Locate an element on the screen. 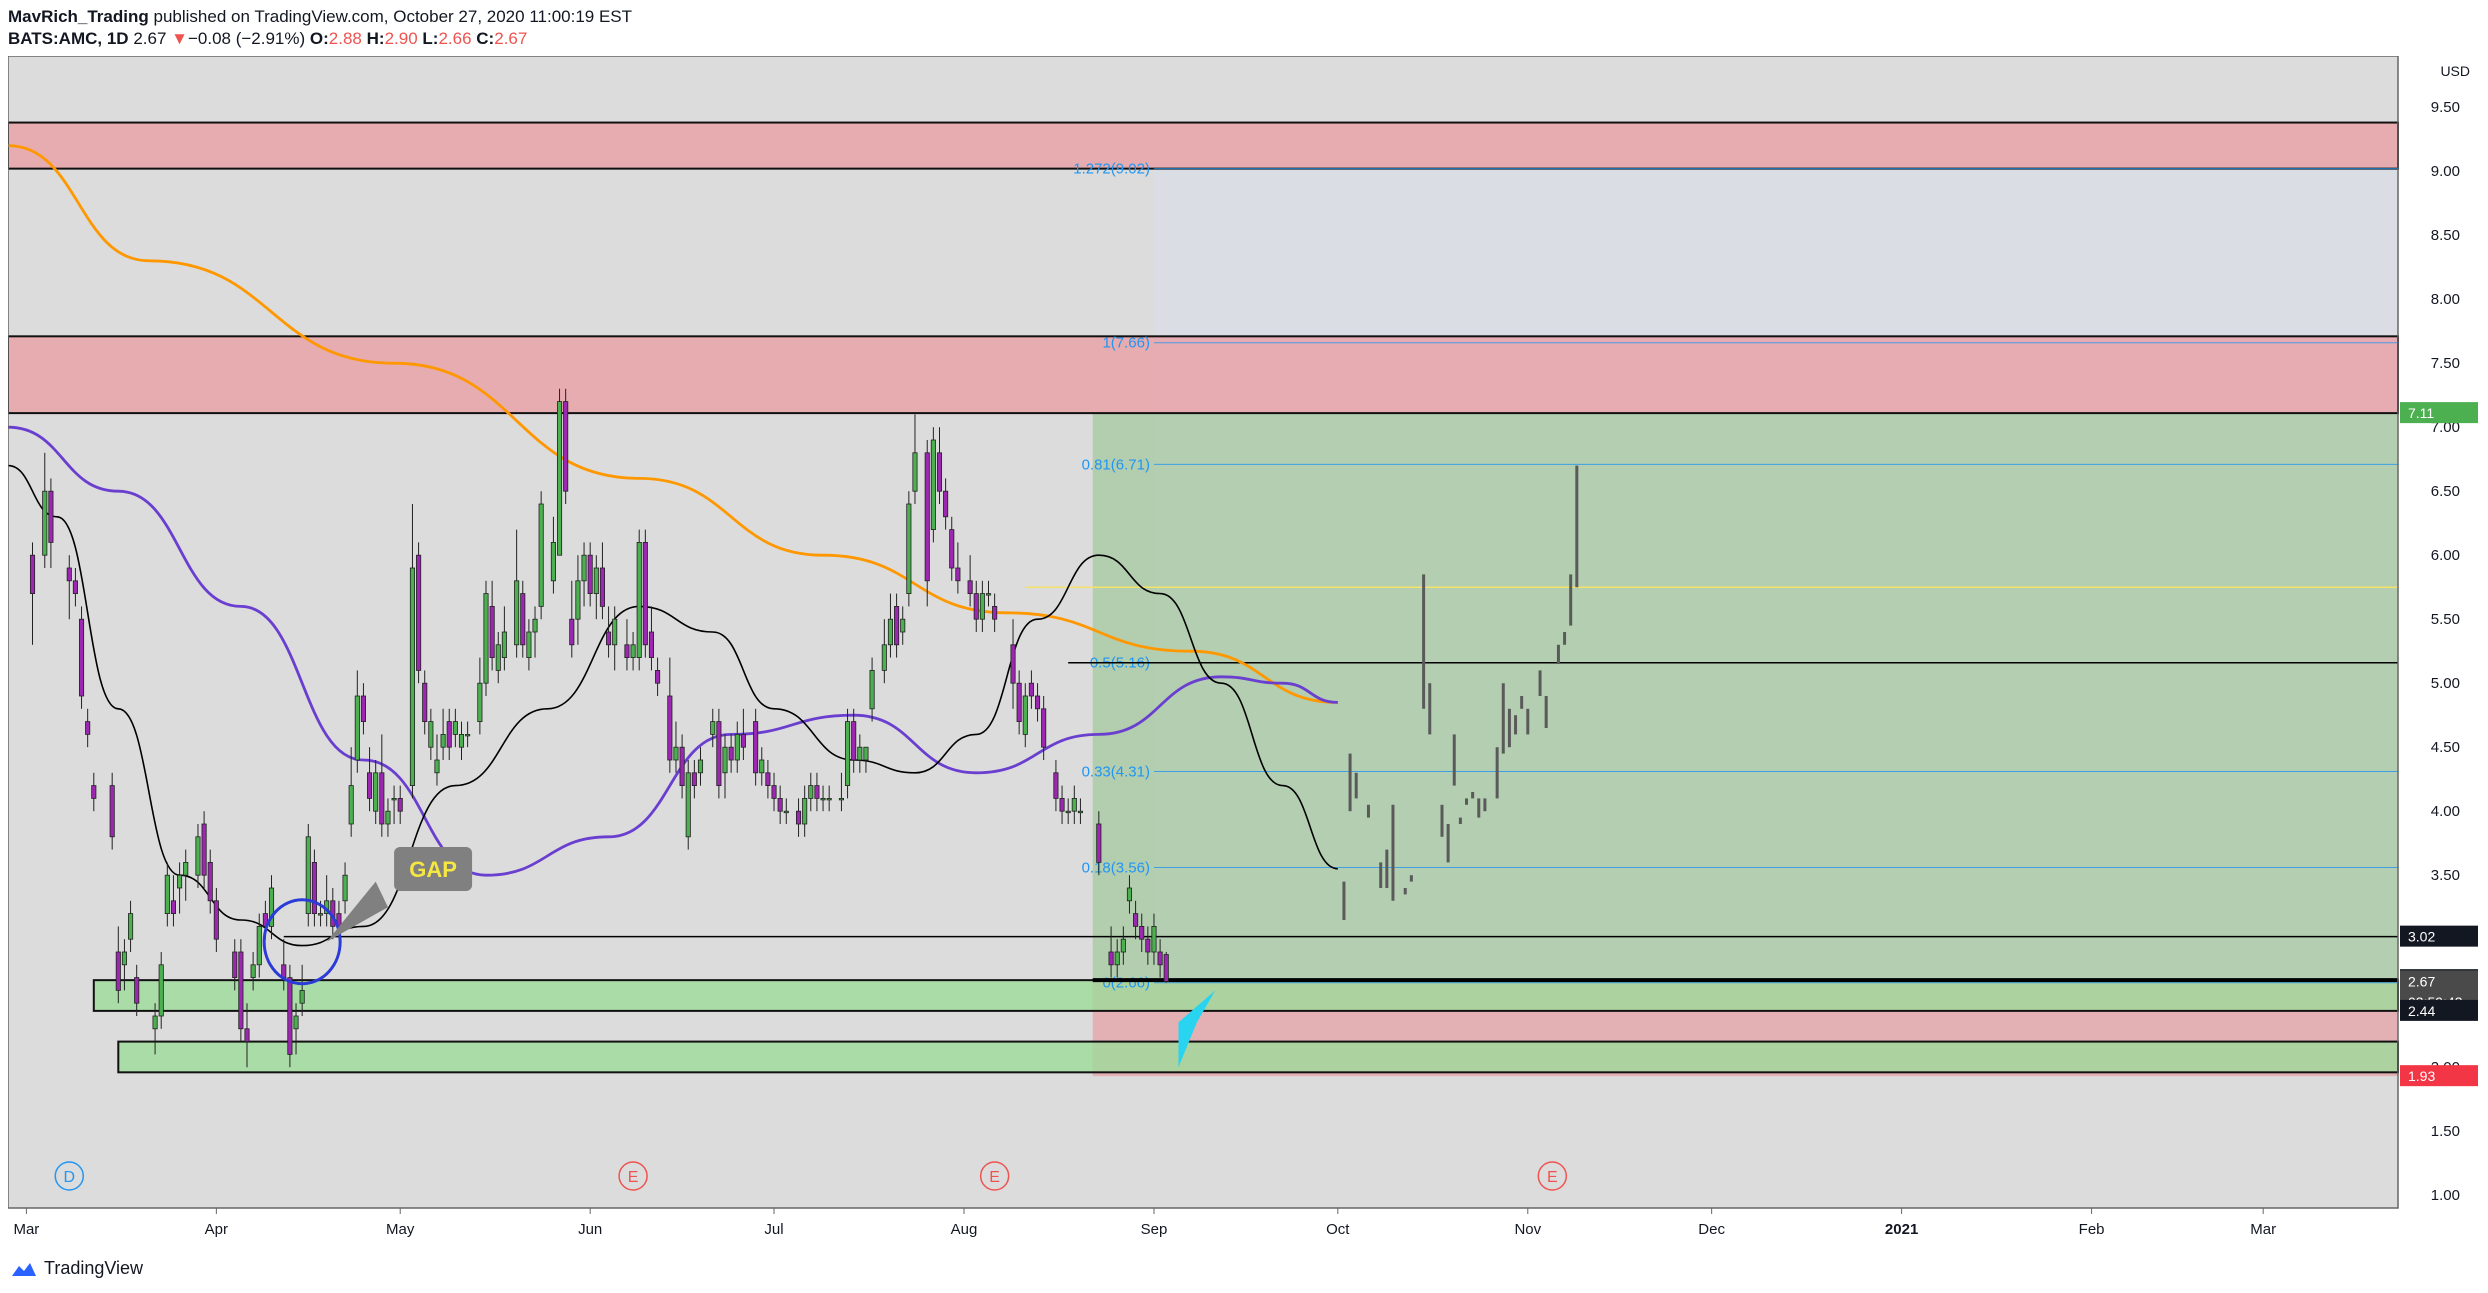 The image size is (2488, 1293). tradingview-logo-icon is located at coordinates (24, 1269).